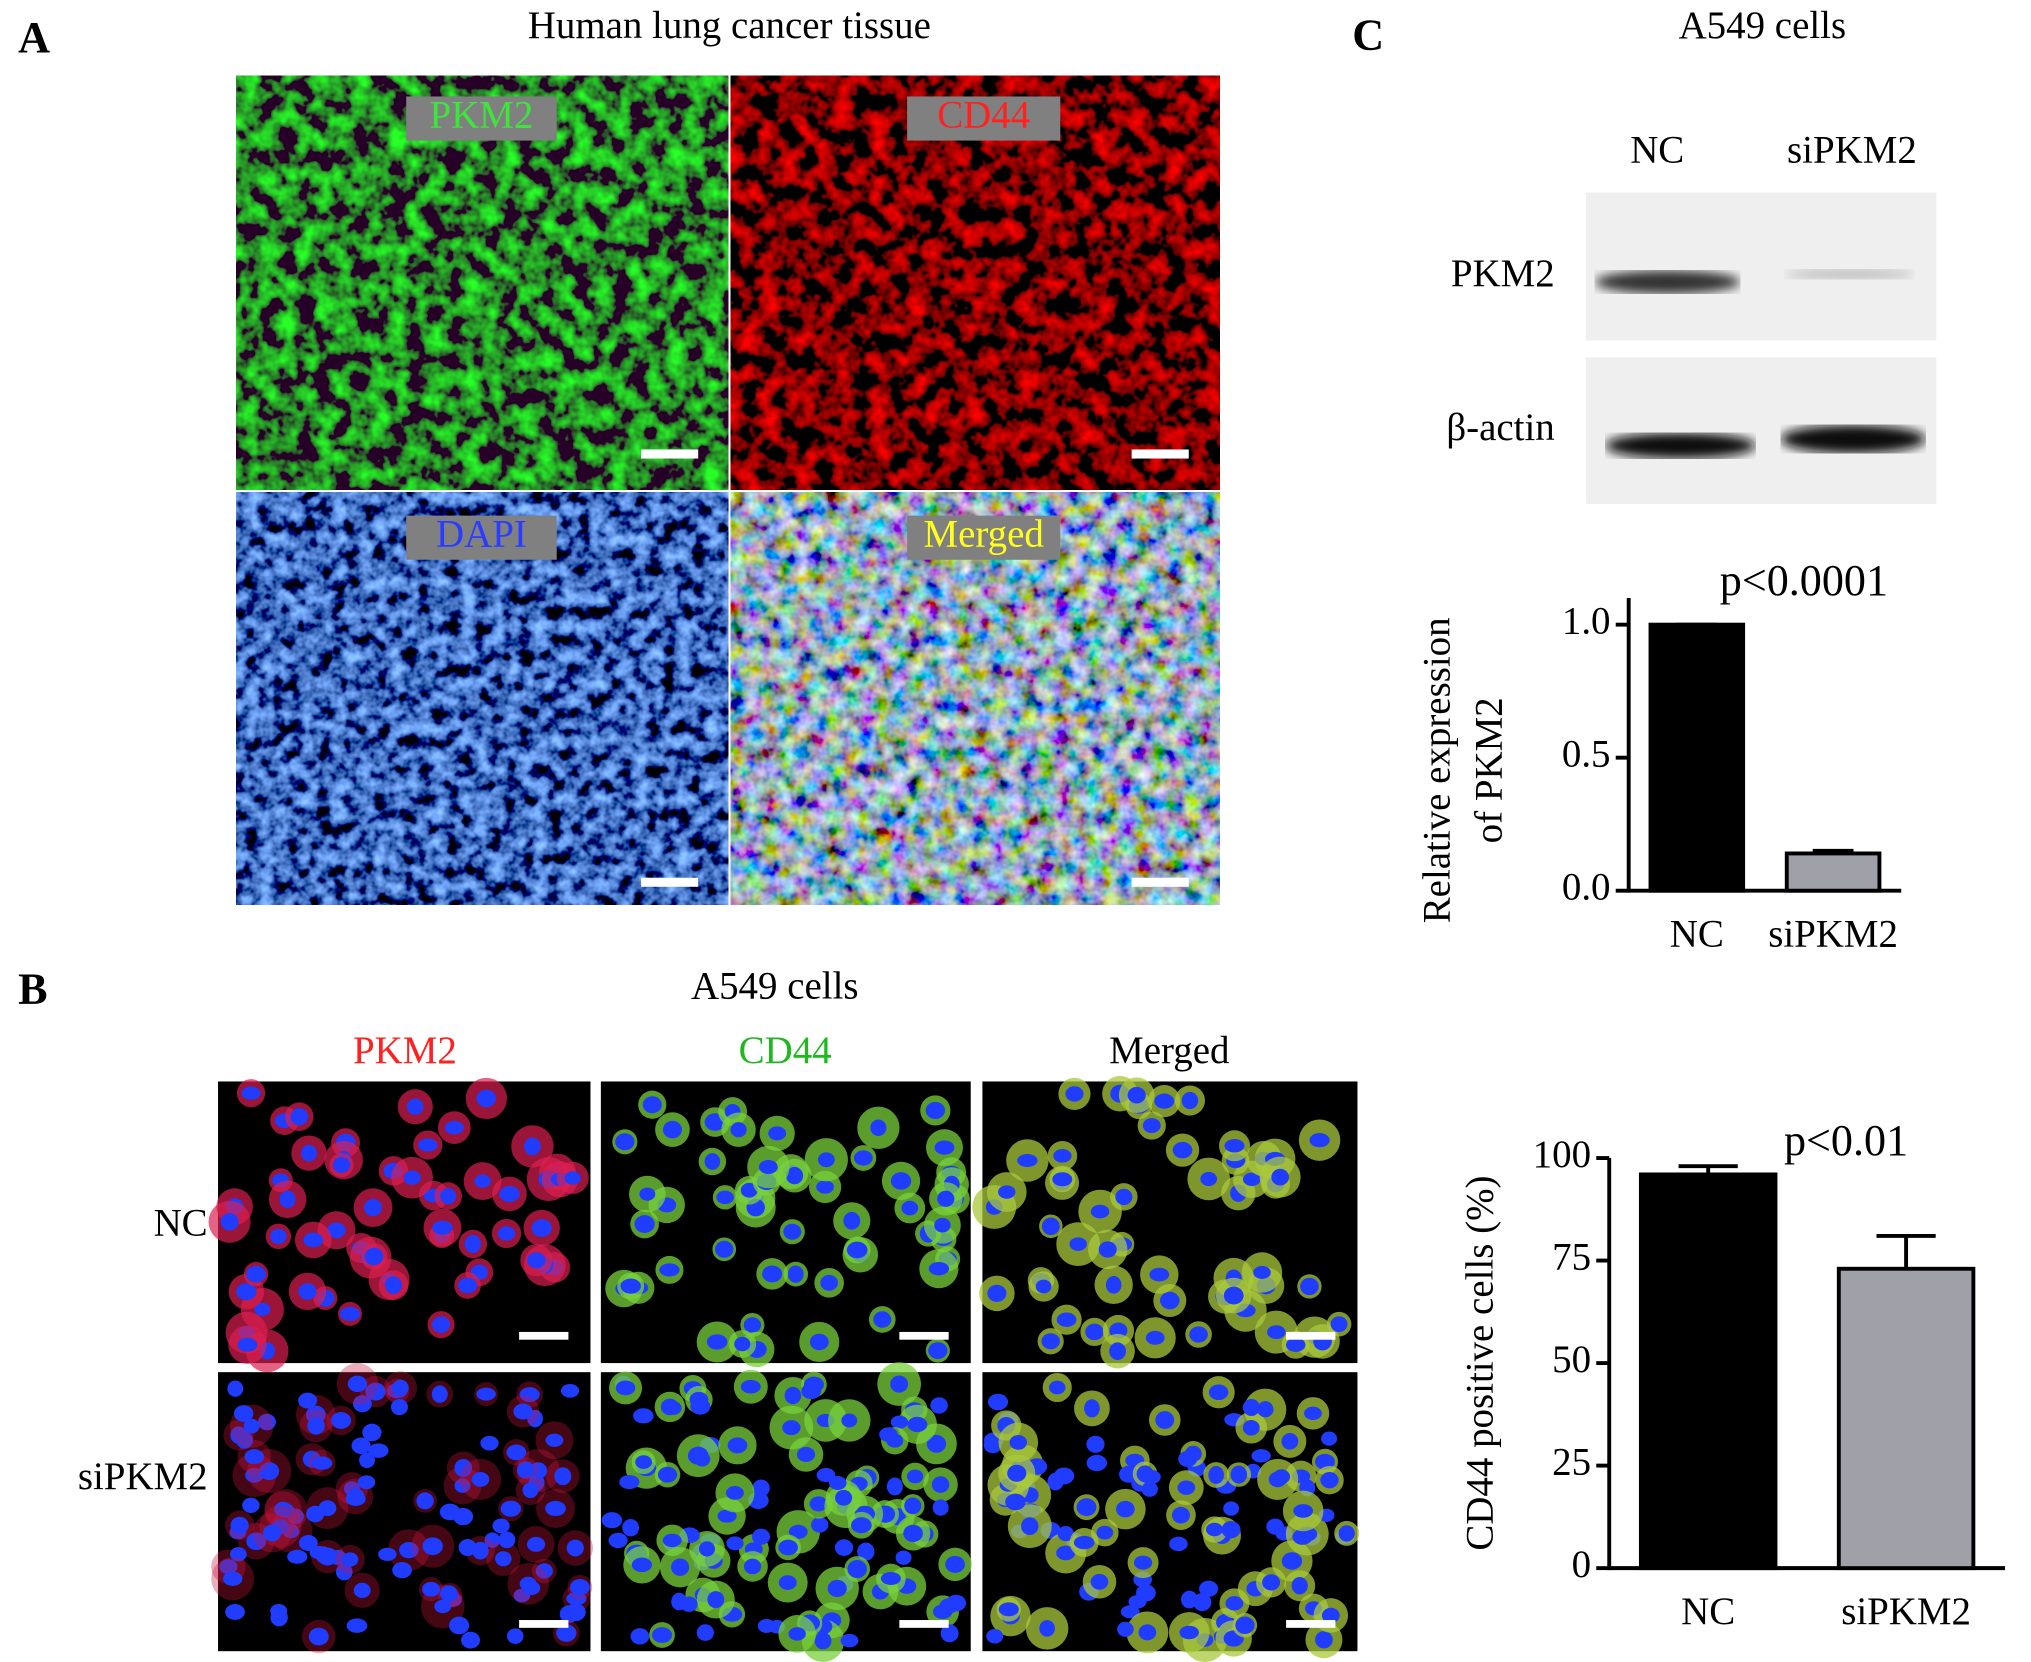 This screenshot has height=1662, width=2031. I want to click on y-tick-label: 0, so click(1581, 1564).